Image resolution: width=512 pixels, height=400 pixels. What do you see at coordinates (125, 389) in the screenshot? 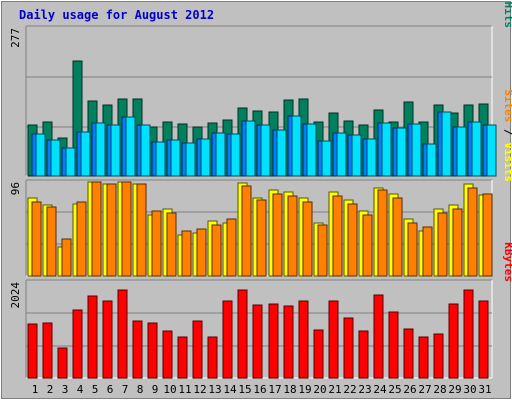
I see `x-tick-day-7: 7` at bounding box center [125, 389].